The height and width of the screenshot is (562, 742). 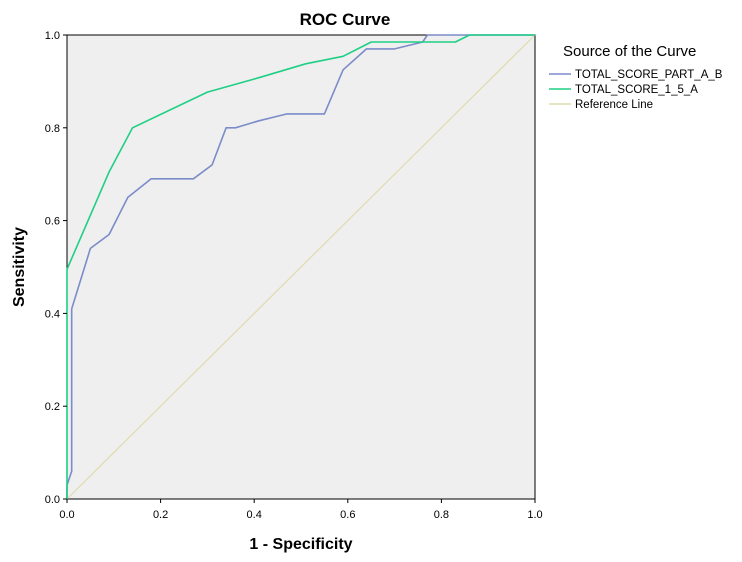 I want to click on y-tick-label: 0.6, so click(x=52, y=222).